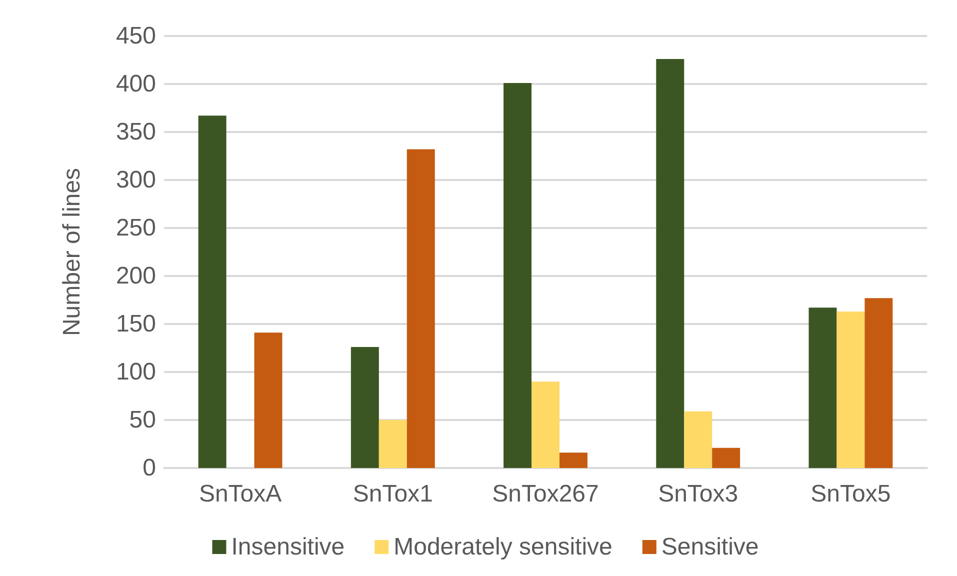 This screenshot has width=957, height=576. What do you see at coordinates (136, 228) in the screenshot?
I see `y-tick-label: 250` at bounding box center [136, 228].